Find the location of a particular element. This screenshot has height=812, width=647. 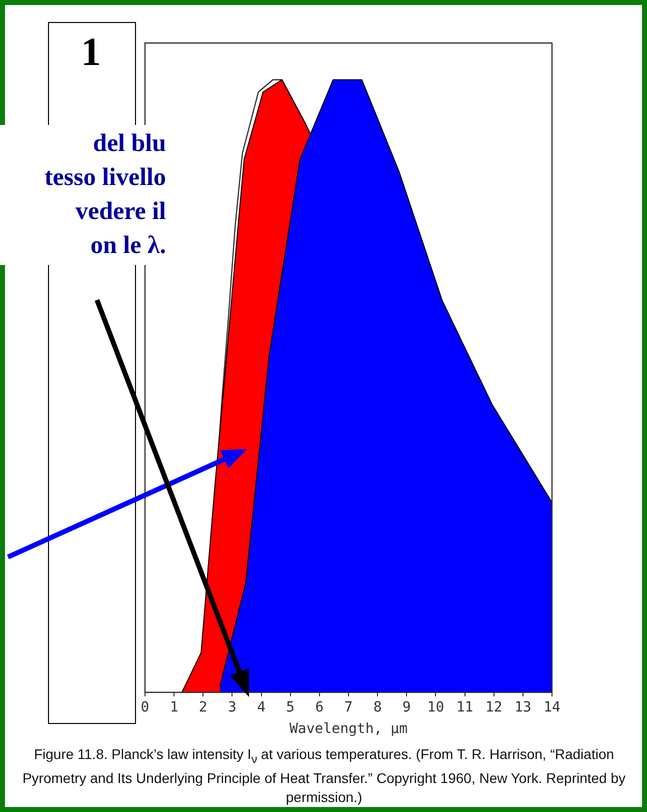

x-tick-label: 4 is located at coordinates (261, 707).